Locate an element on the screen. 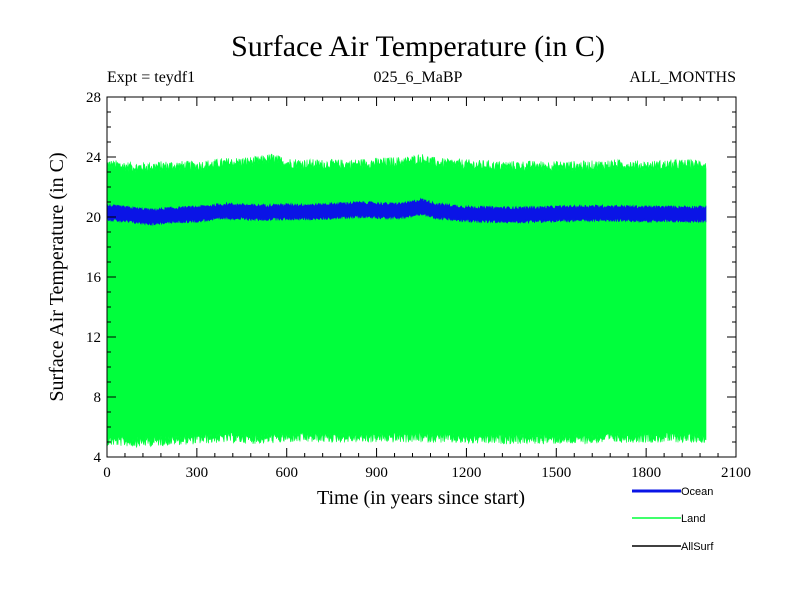  y-tick-label: 4 is located at coordinates (98, 458).